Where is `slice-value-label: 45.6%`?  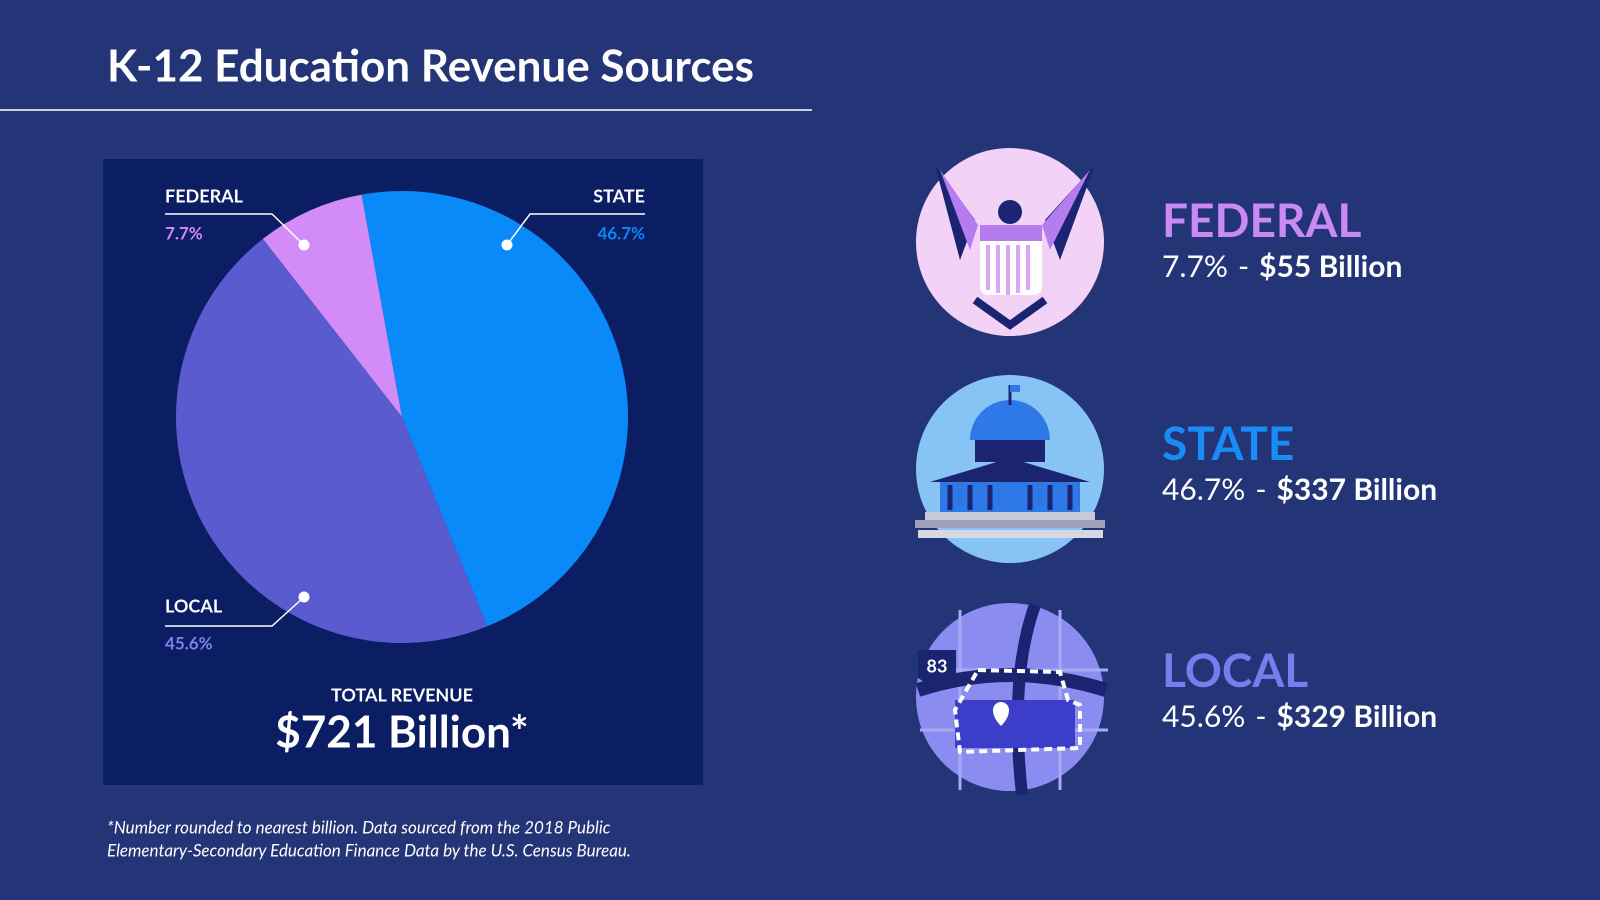
slice-value-label: 45.6% is located at coordinates (189, 642).